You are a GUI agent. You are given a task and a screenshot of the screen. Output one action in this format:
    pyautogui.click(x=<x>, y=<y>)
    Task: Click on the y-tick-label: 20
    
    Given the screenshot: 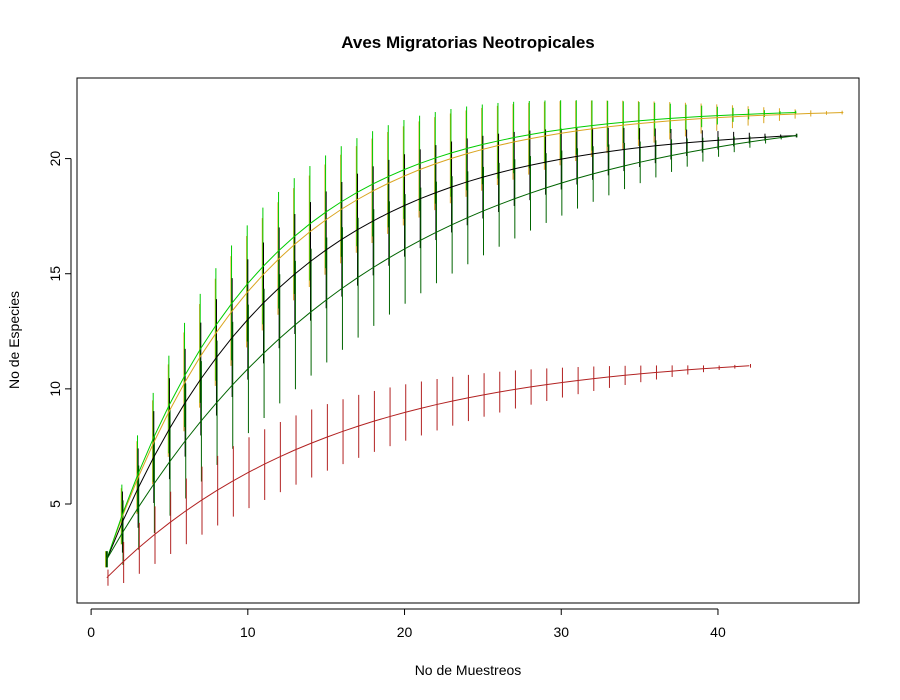 What is the action you would take?
    pyautogui.click(x=55, y=159)
    